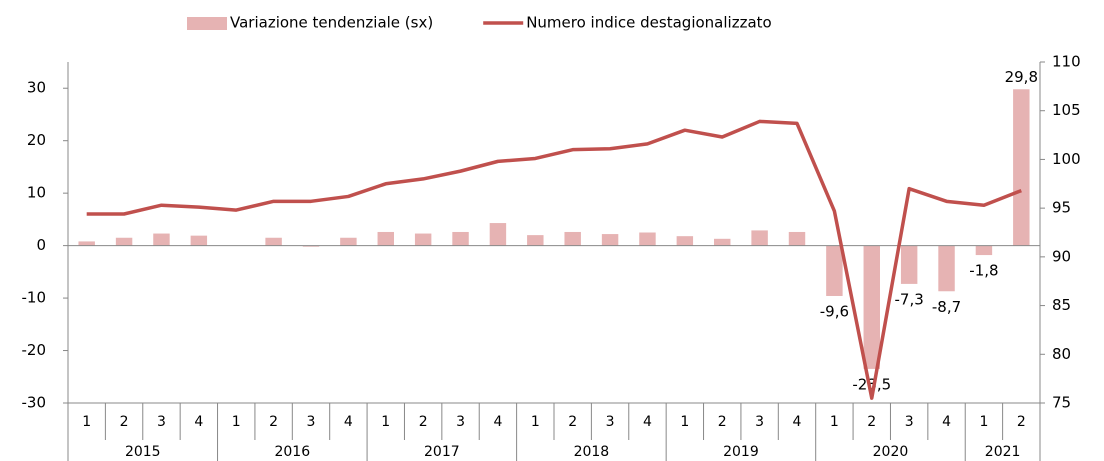  Describe the element at coordinates (834, 311) in the screenshot. I see `value-label: -9,6` at that location.